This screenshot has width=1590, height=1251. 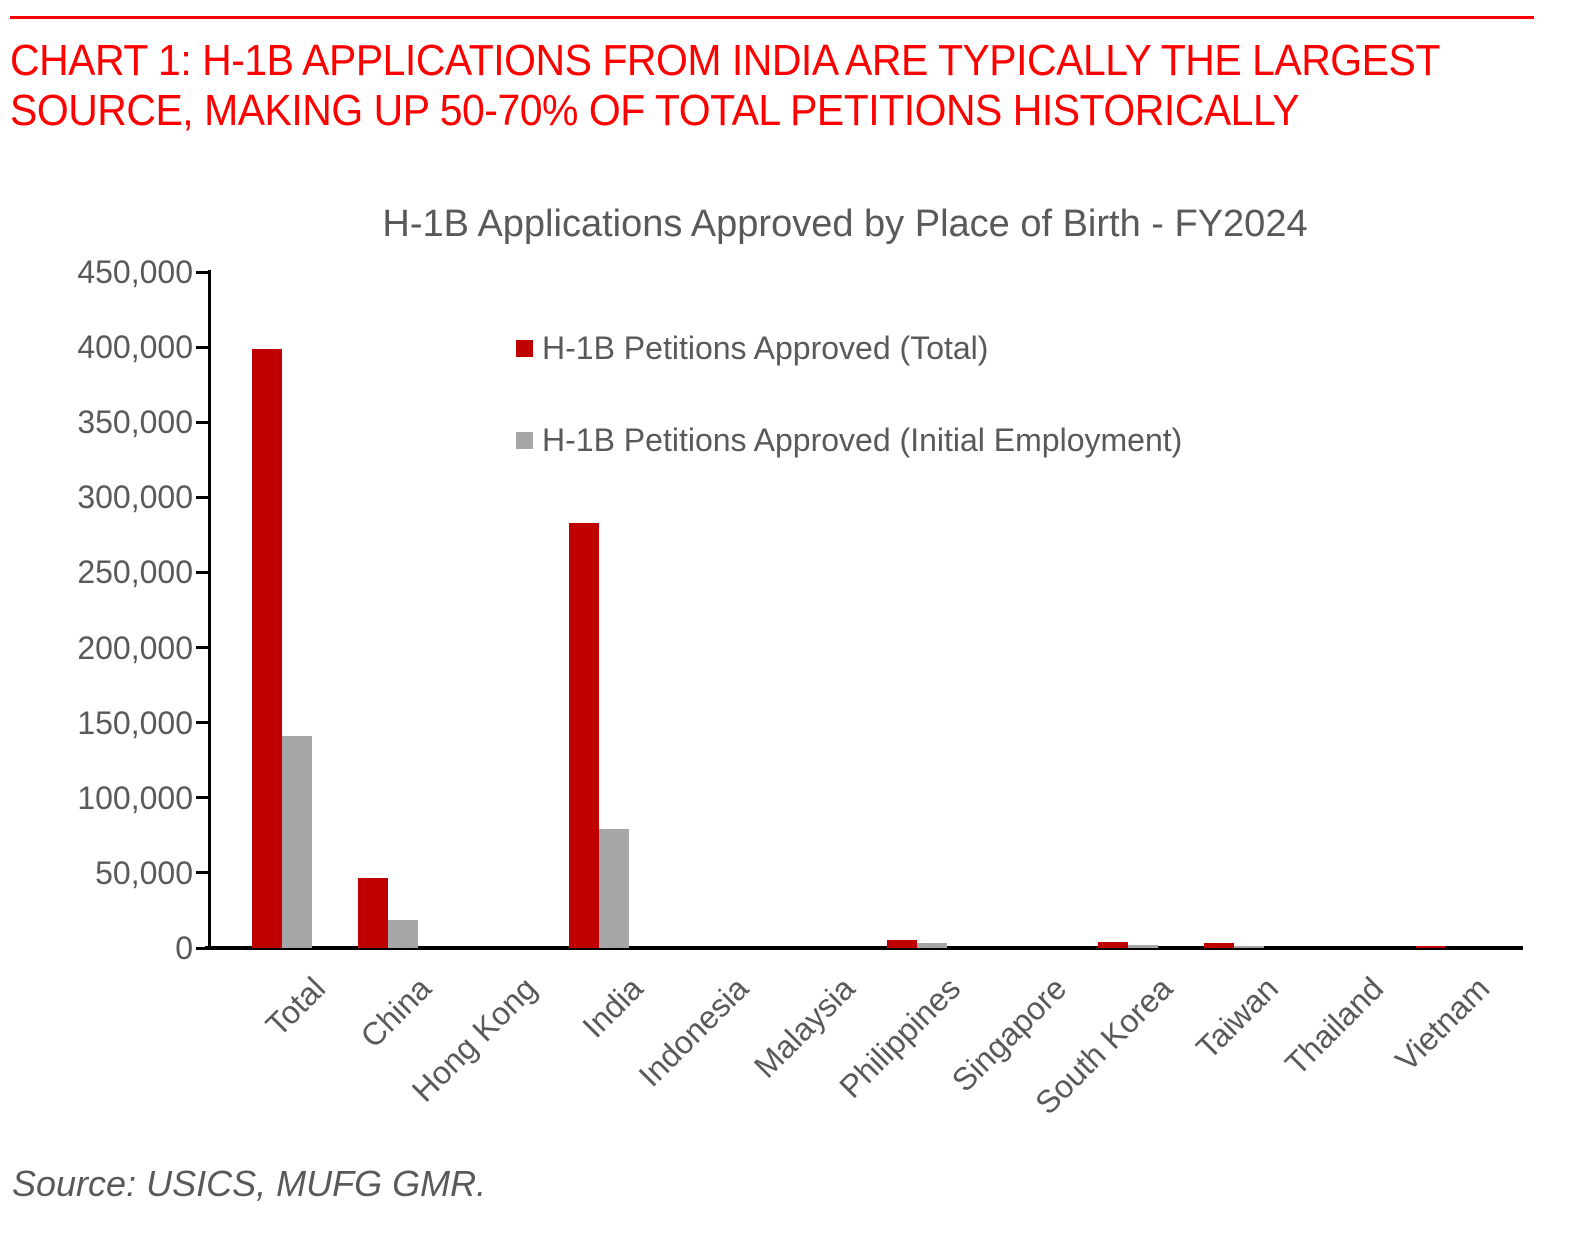 What do you see at coordinates (765, 347) in the screenshot?
I see `legend-label-total: H-1B Petitions Approved (Total)` at bounding box center [765, 347].